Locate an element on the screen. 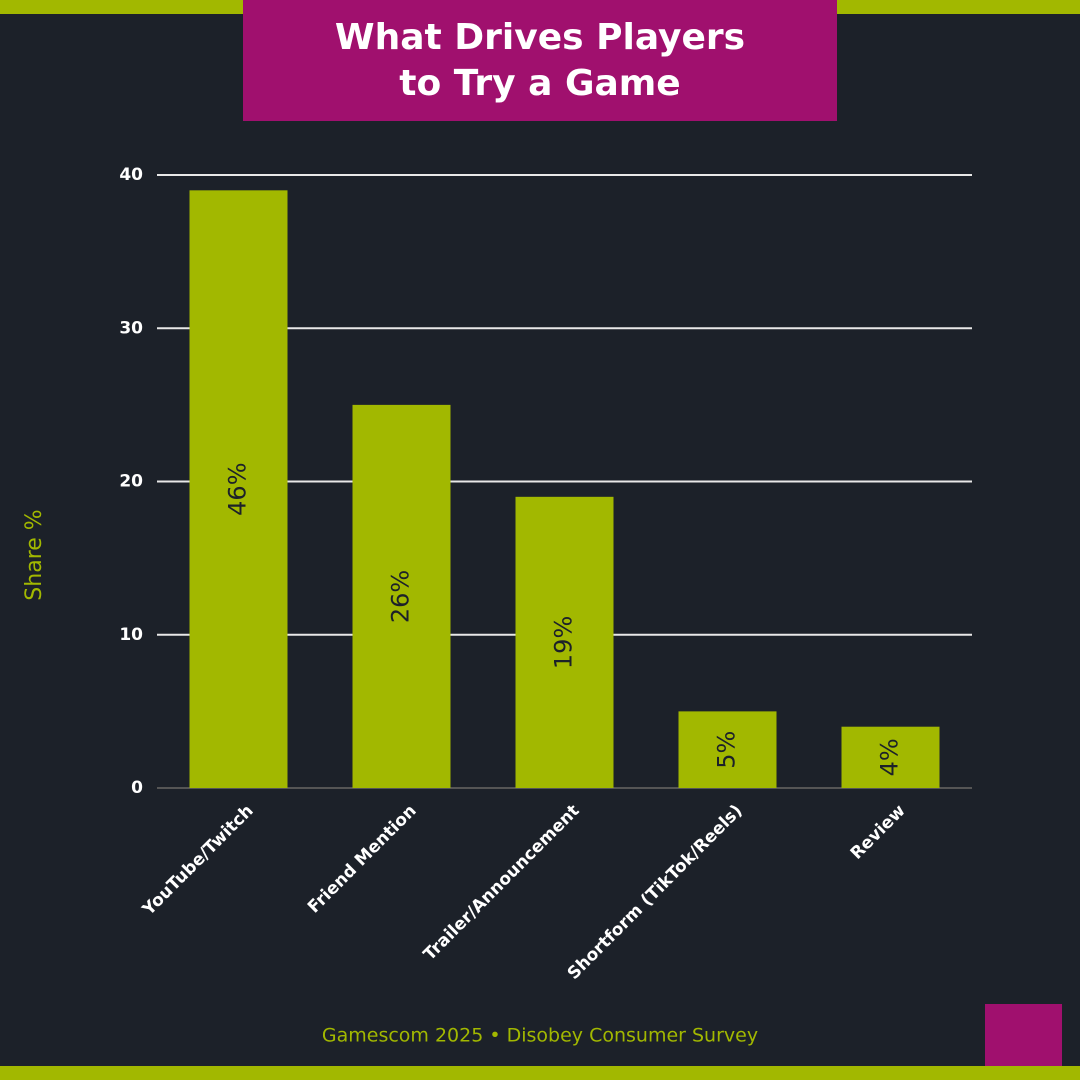 The width and height of the screenshot is (1080, 1080). bar-annotation: 26% is located at coordinates (401, 596).